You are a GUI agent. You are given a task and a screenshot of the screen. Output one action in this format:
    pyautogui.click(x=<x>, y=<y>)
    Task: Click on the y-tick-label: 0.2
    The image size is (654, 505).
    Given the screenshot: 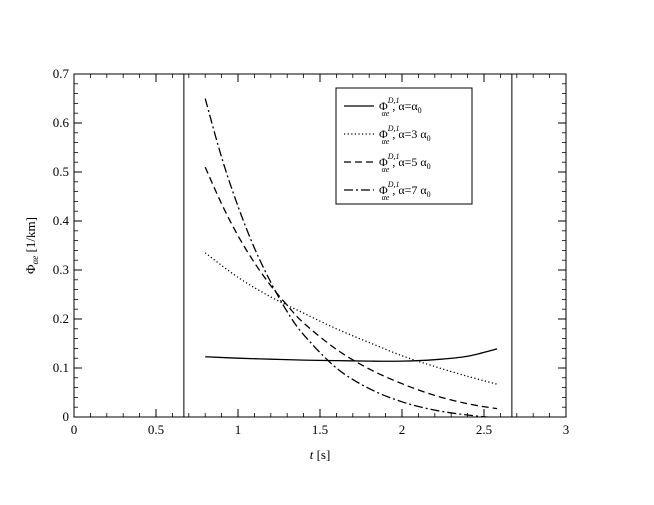 What is the action you would take?
    pyautogui.click(x=61, y=318)
    